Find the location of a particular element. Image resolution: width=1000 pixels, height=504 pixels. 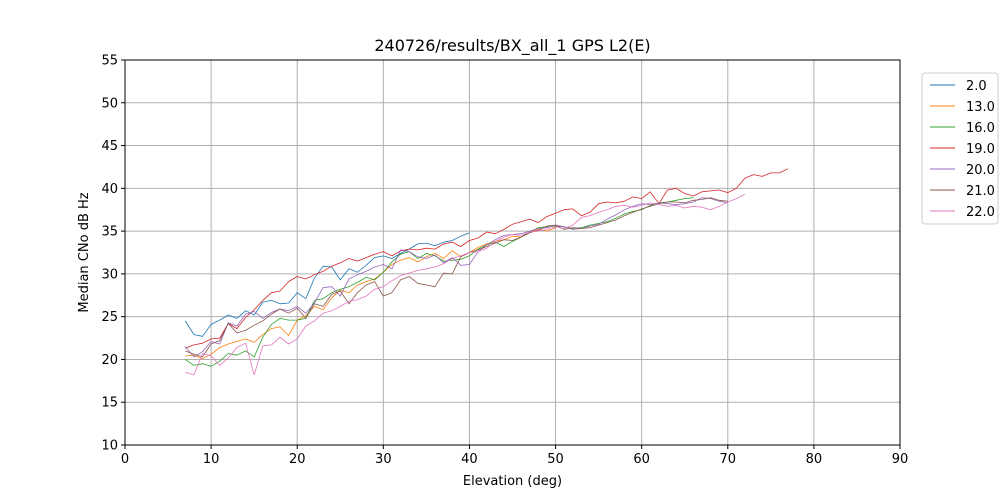

y-axis-label: Median CNo dB Hz is located at coordinates (84, 252).